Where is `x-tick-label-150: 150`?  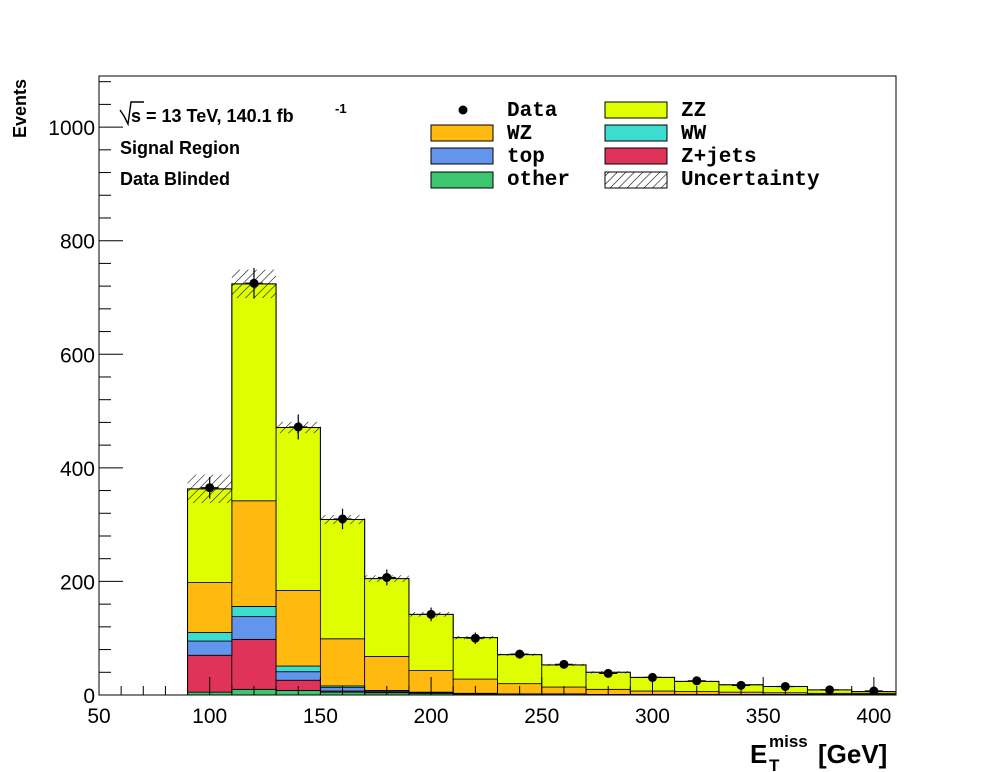
x-tick-label-150: 150 is located at coordinates (320, 716).